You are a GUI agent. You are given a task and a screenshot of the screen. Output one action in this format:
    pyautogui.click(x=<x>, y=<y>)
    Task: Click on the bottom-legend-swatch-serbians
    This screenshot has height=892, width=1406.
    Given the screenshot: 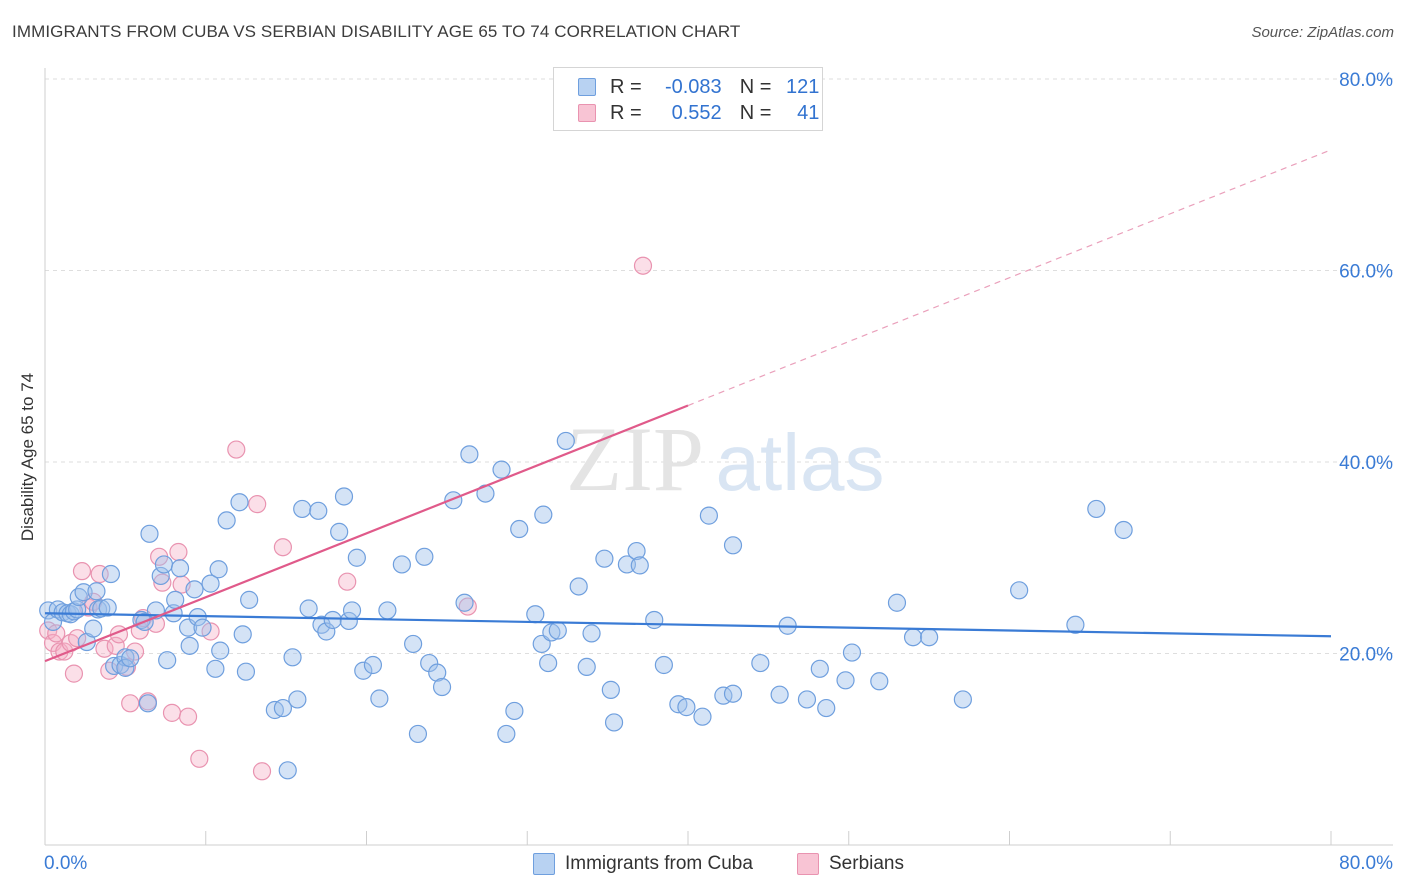 What is the action you would take?
    pyautogui.click(x=808, y=864)
    